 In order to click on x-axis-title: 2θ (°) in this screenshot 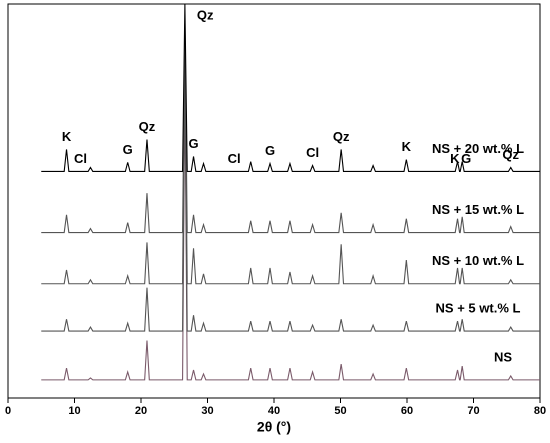, I will do `click(274, 427)`.